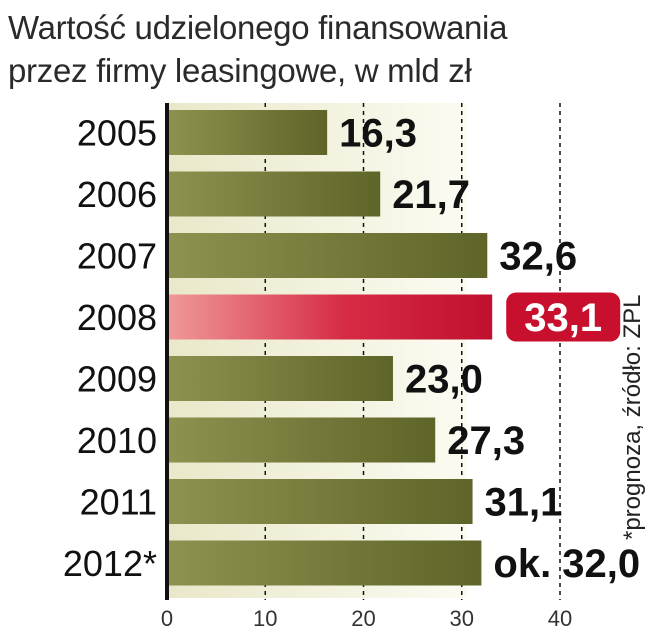 This screenshot has height=640, width=649. I want to click on value-label: 33,1, so click(563, 318).